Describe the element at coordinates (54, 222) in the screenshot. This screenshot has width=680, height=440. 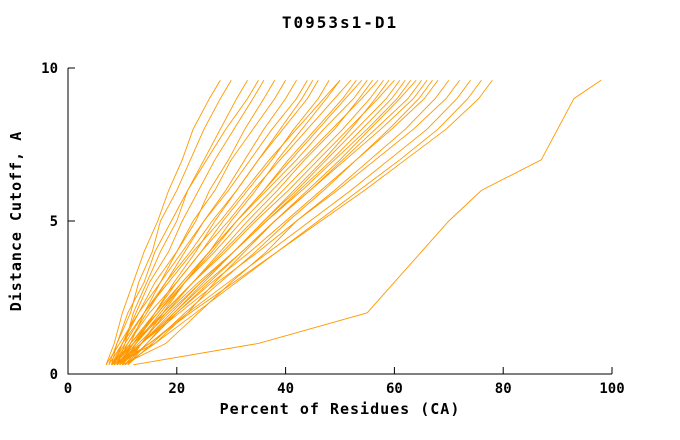
I see `y-tick-label: 5` at that location.